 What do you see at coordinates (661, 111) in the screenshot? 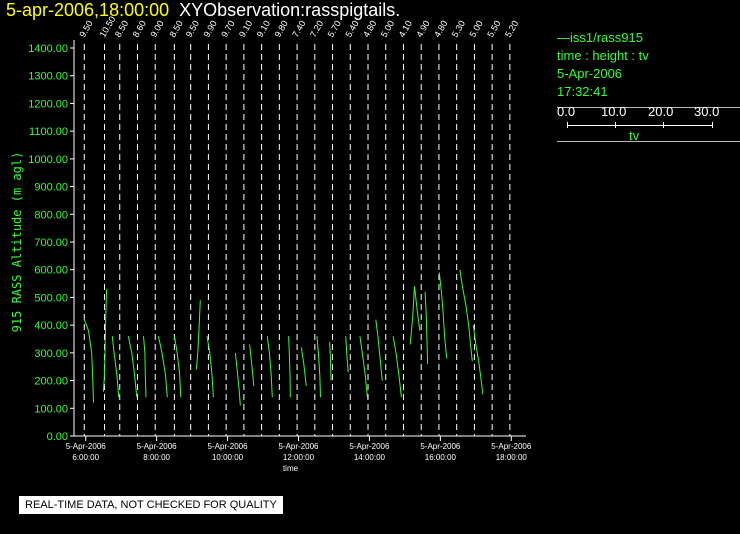
I see `scale-tick-label: 20.0` at bounding box center [661, 111].